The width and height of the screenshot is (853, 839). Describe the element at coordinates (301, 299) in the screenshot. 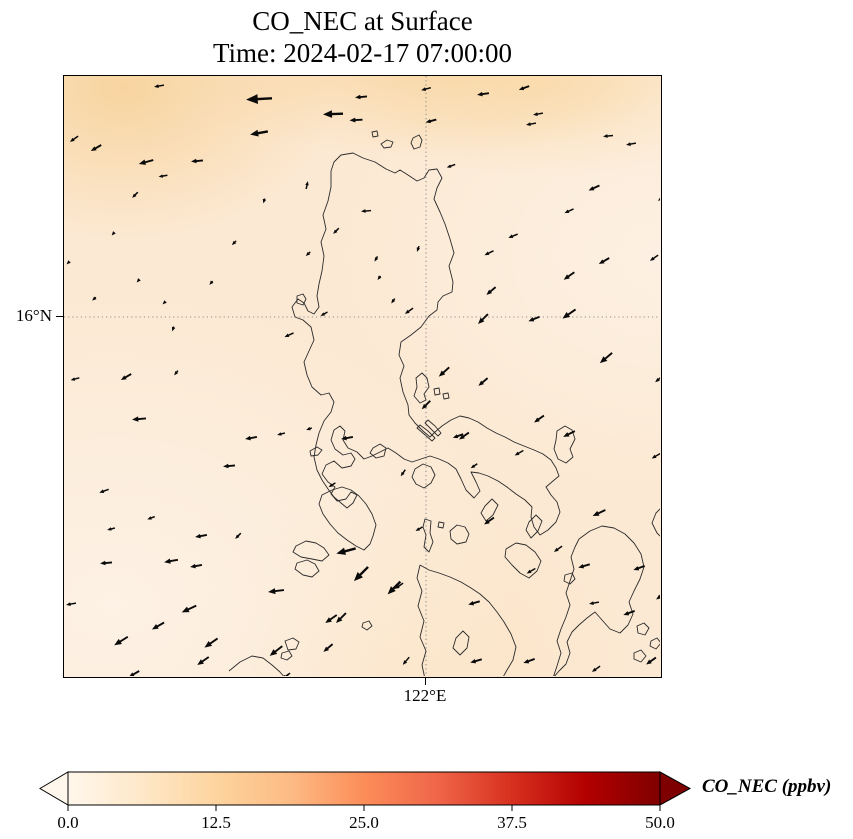

I see `coastline-lingayen-islet` at that location.